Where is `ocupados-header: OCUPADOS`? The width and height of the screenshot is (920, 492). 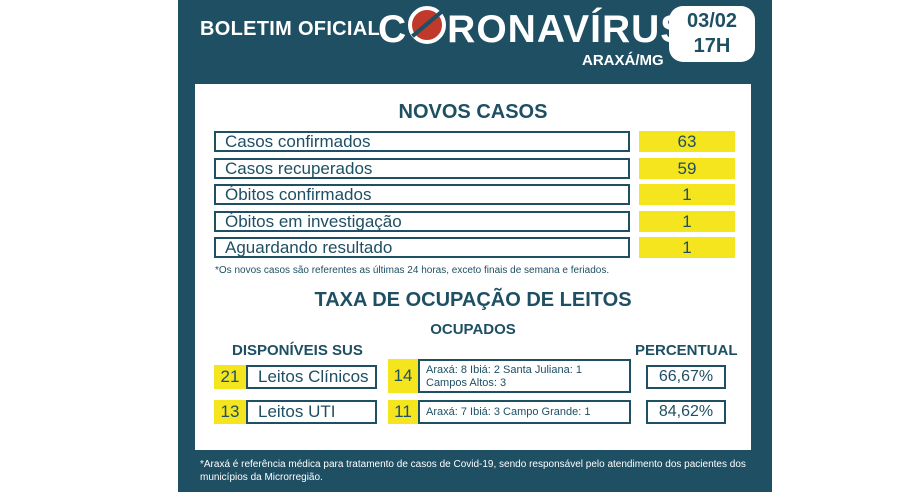
ocupados-header: OCUPADOS is located at coordinates (473, 329).